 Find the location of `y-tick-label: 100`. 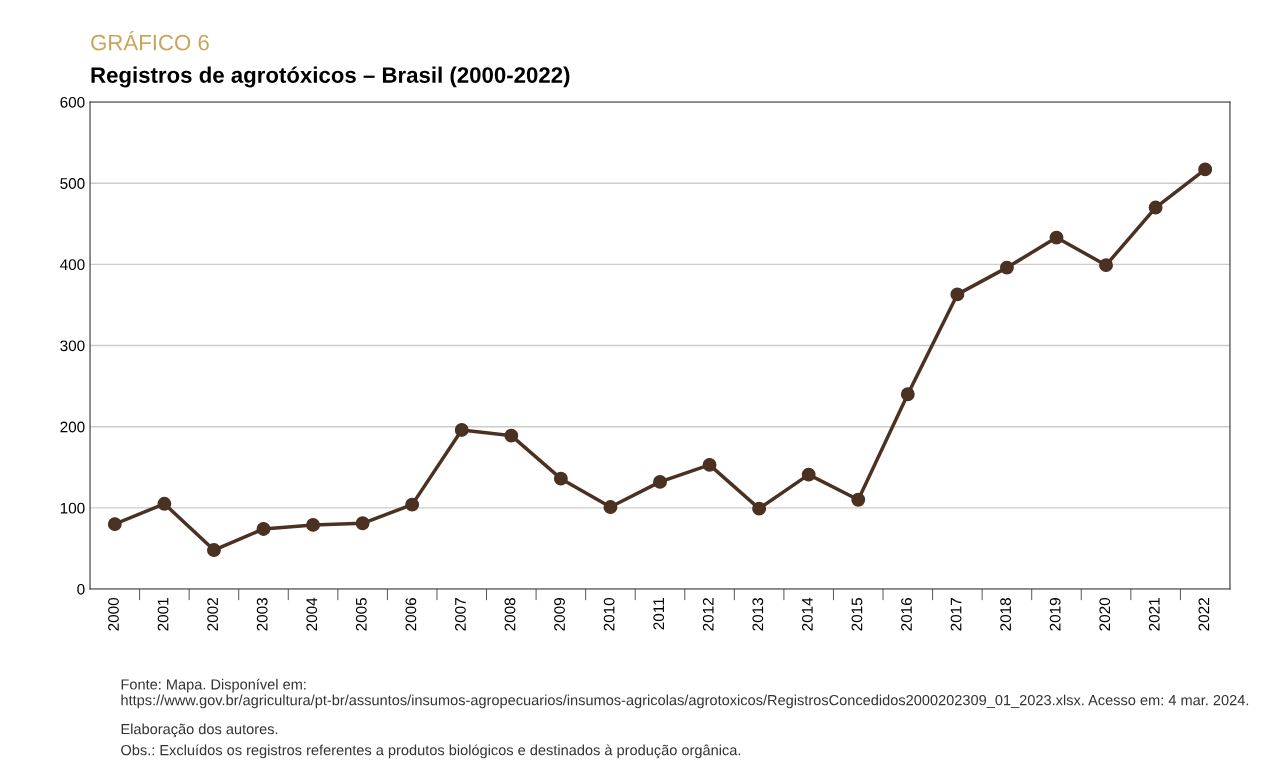

y-tick-label: 100 is located at coordinates (72, 508).